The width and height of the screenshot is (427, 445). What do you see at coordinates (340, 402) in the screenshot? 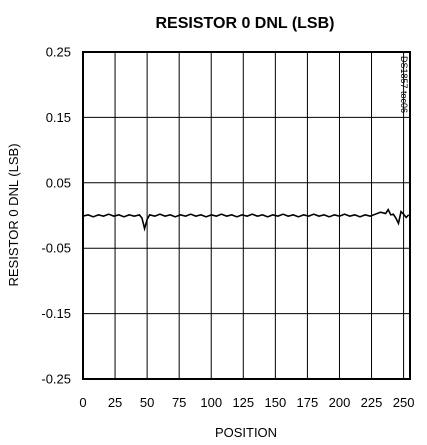
I see `x-tick-label-200: 200` at bounding box center [340, 402].